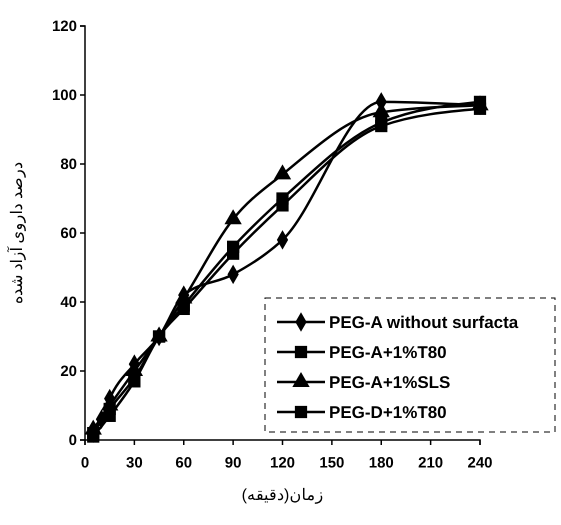 The image size is (561, 525). What do you see at coordinates (388, 412) in the screenshot?
I see `legend-label: PEG-D+1%T80` at bounding box center [388, 412].